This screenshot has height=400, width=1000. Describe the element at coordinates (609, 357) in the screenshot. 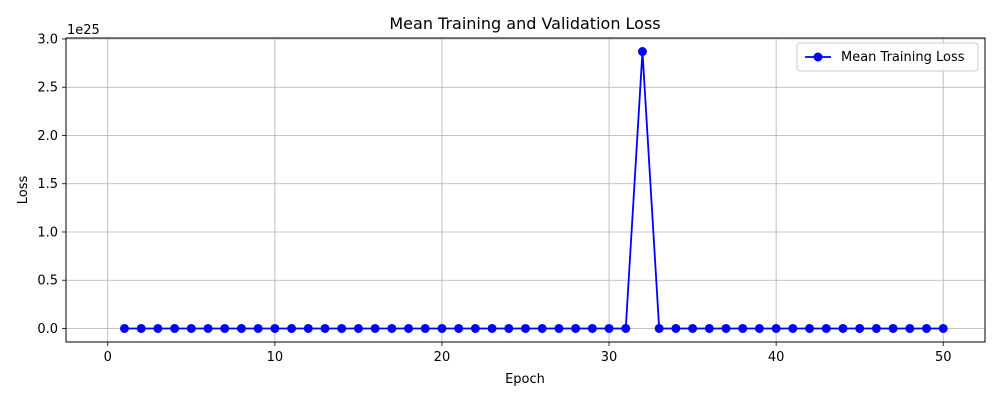

I see `x-tick-label: 30` at that location.